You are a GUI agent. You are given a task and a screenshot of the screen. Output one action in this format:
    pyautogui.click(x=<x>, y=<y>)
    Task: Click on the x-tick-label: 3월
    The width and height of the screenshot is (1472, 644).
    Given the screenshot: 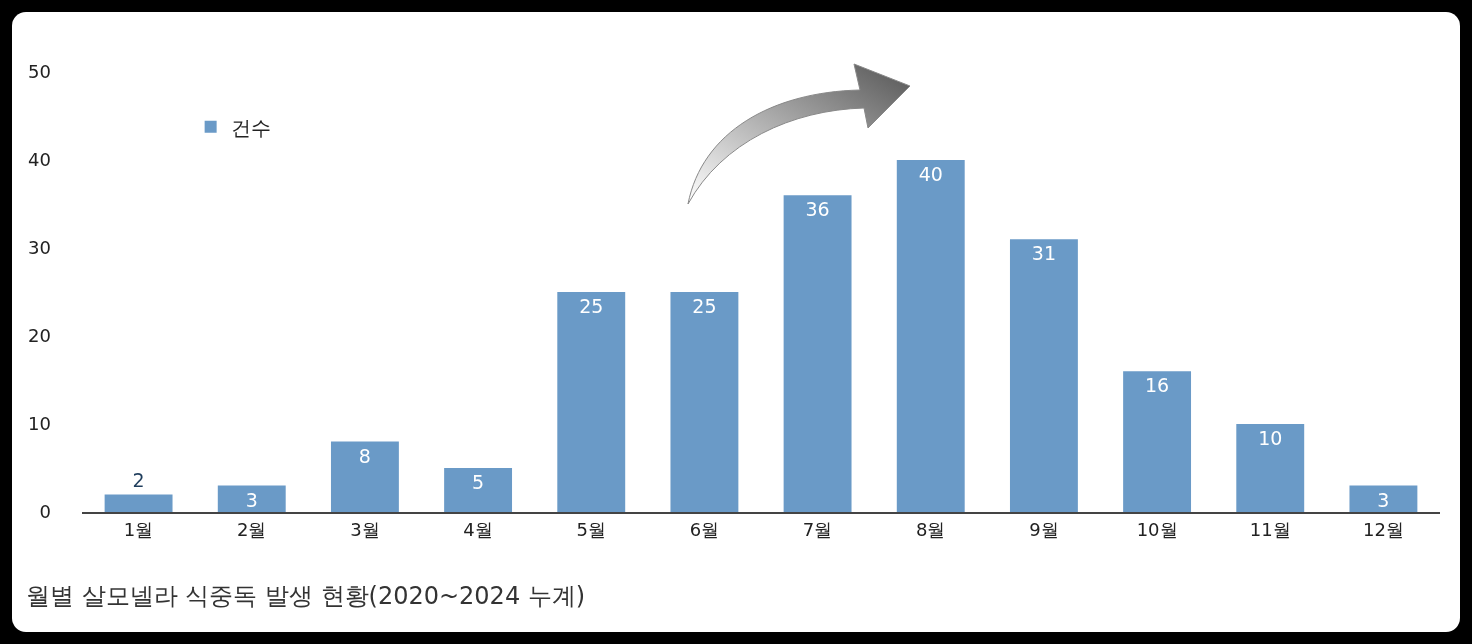 What is the action you would take?
    pyautogui.click(x=365, y=529)
    